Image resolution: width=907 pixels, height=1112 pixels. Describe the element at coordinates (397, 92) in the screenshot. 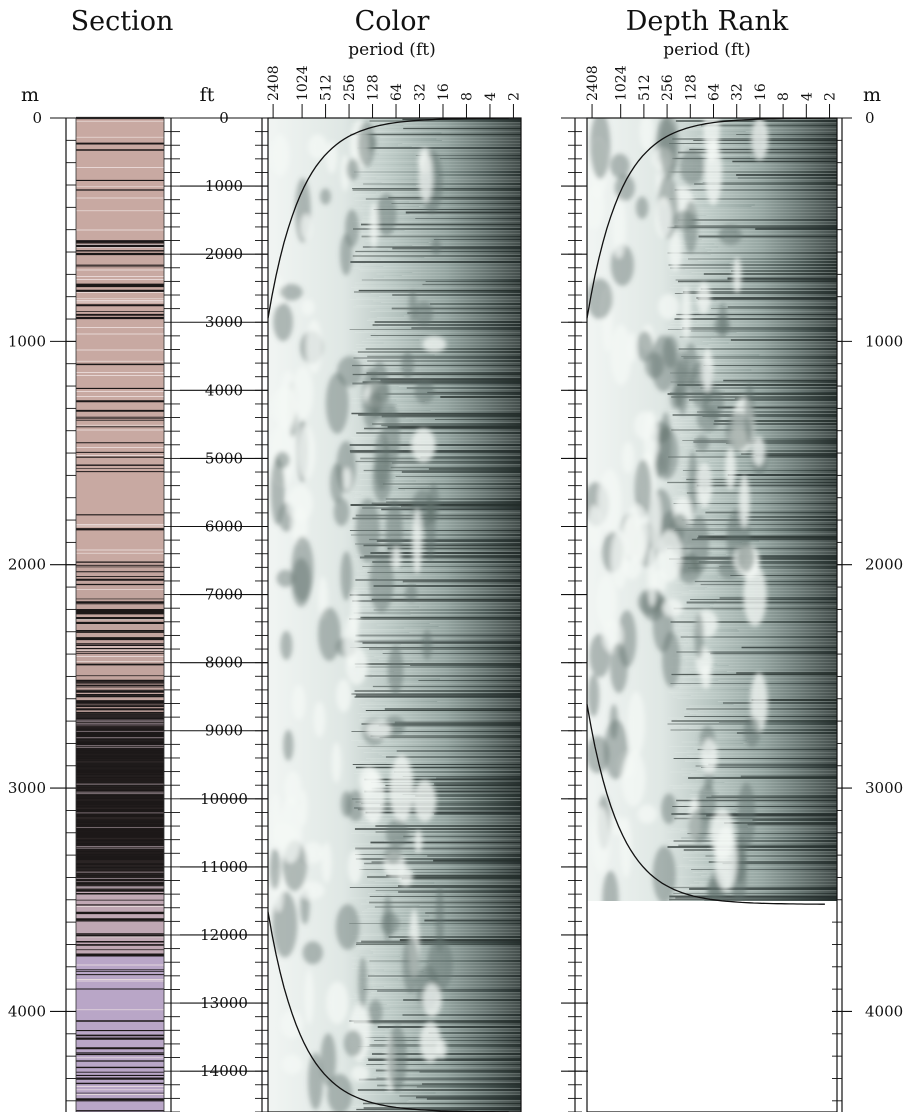

I see `period-tick-label: 64` at that location.